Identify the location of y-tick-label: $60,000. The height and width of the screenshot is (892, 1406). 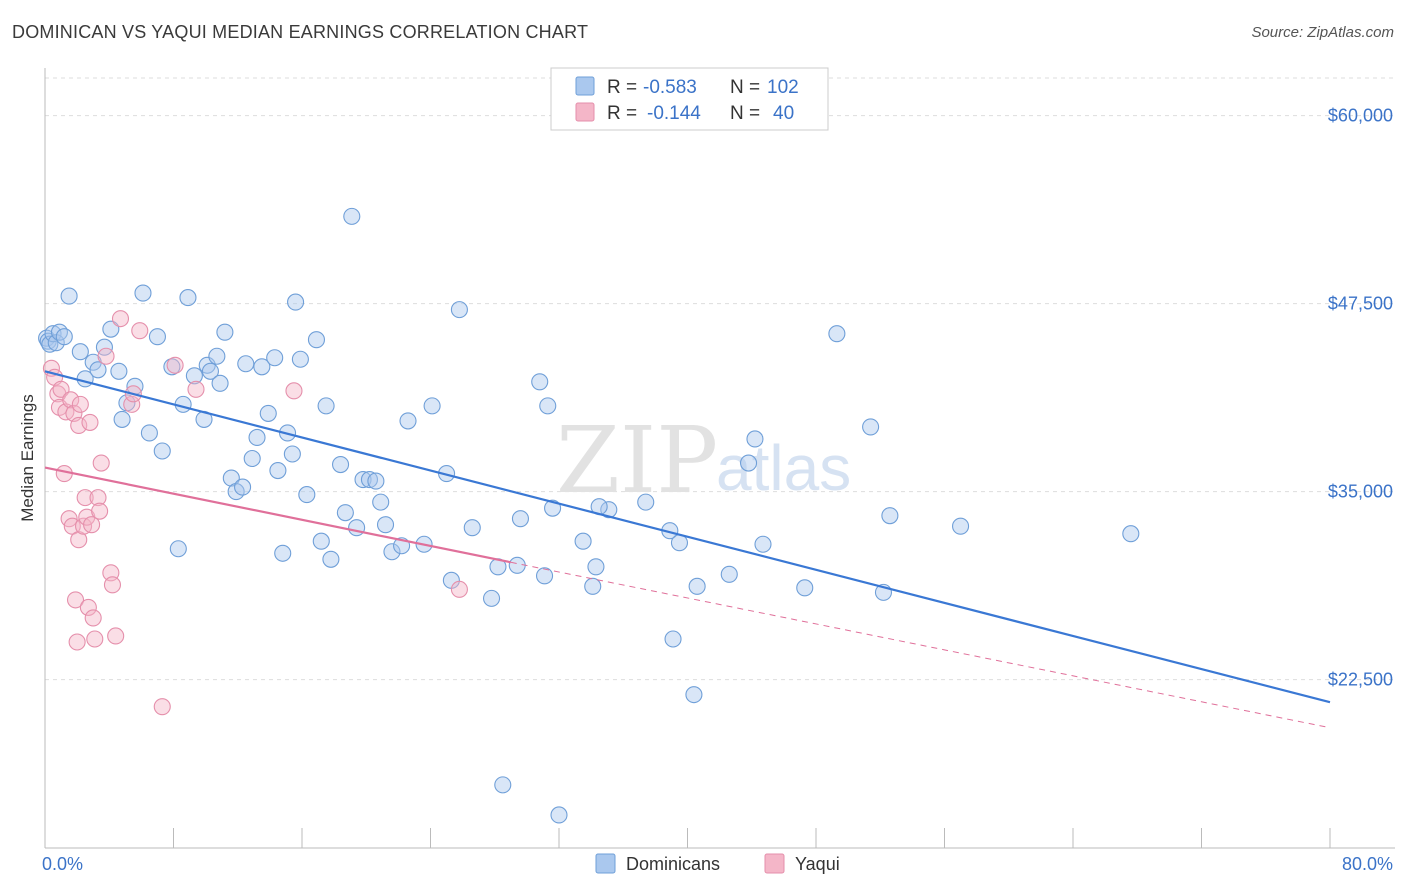
(1360, 116).